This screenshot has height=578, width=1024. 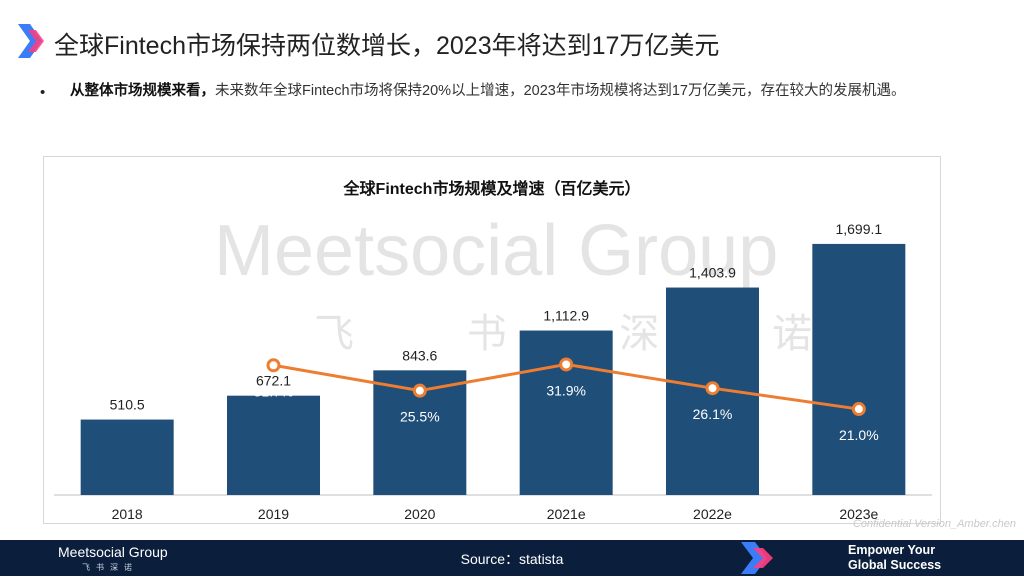 I want to click on bar-value-label: 1,112.9, so click(x=566, y=316).